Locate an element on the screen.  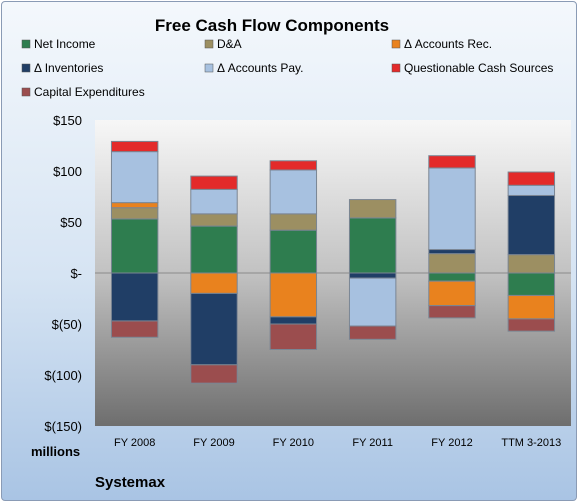
legend-label-0: Net Income is located at coordinates (65, 44).